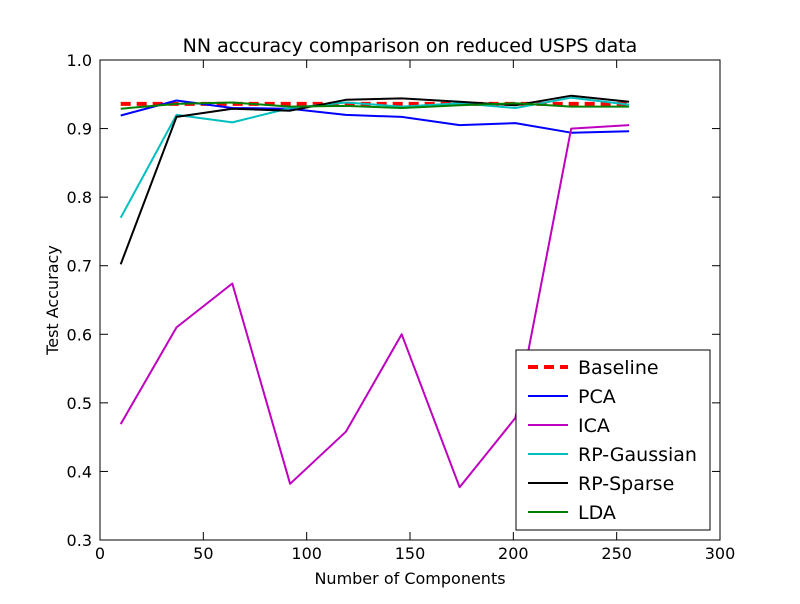  I want to click on y-tick-label: 0.3, so click(79, 540).